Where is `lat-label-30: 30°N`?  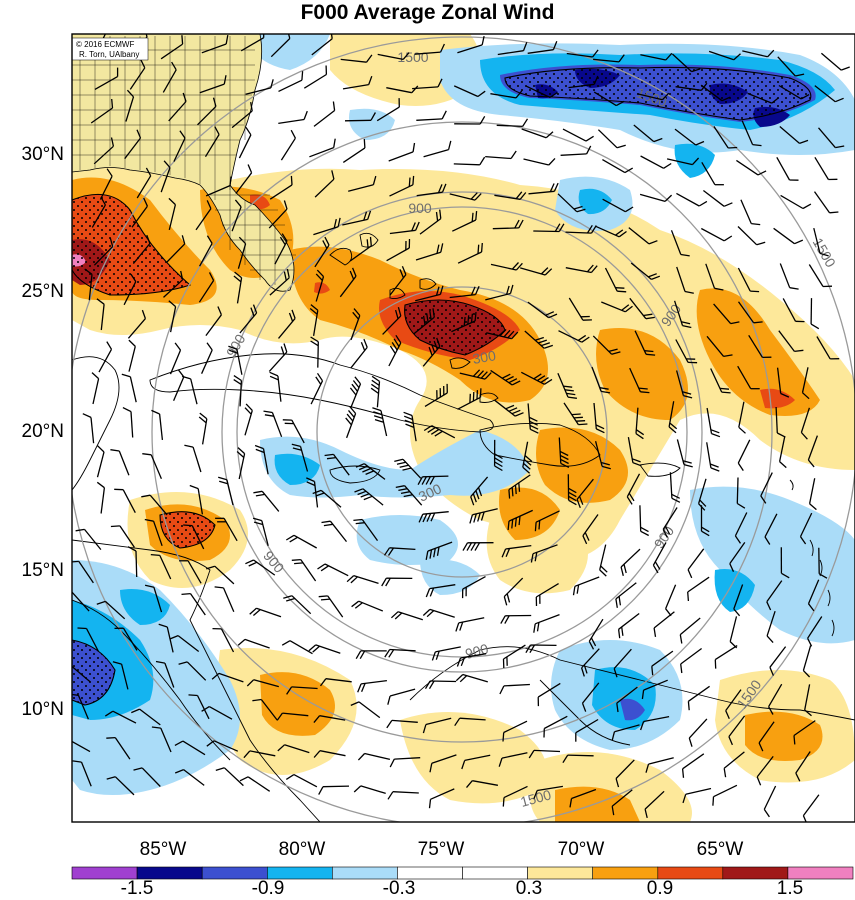 lat-label-30: 30°N is located at coordinates (43, 154).